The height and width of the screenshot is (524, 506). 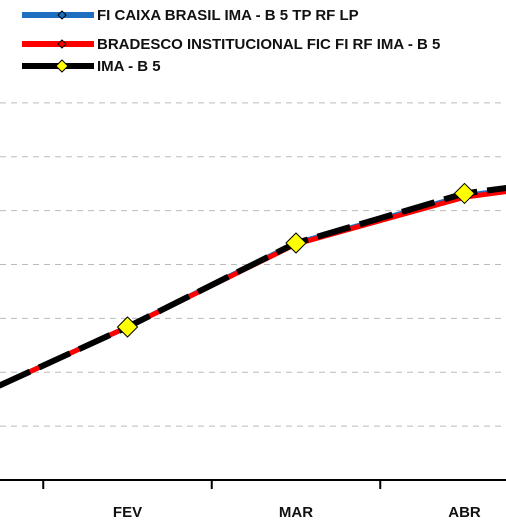 I want to click on legend-label: IMA - B 5, so click(x=129, y=66).